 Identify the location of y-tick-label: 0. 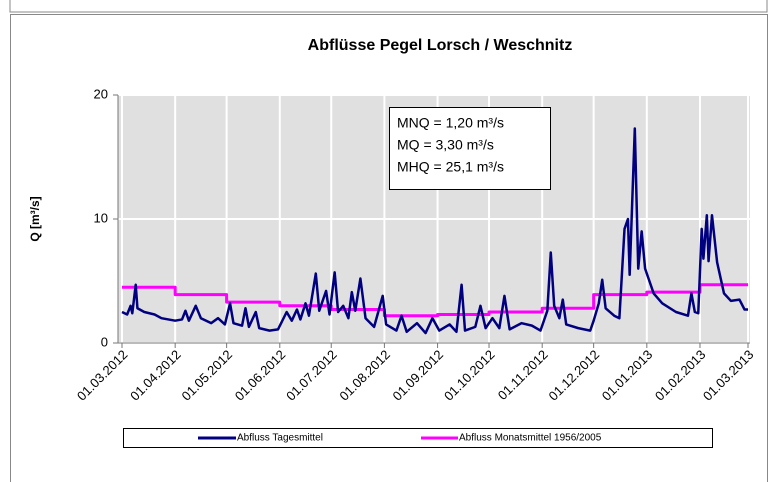
(104, 341).